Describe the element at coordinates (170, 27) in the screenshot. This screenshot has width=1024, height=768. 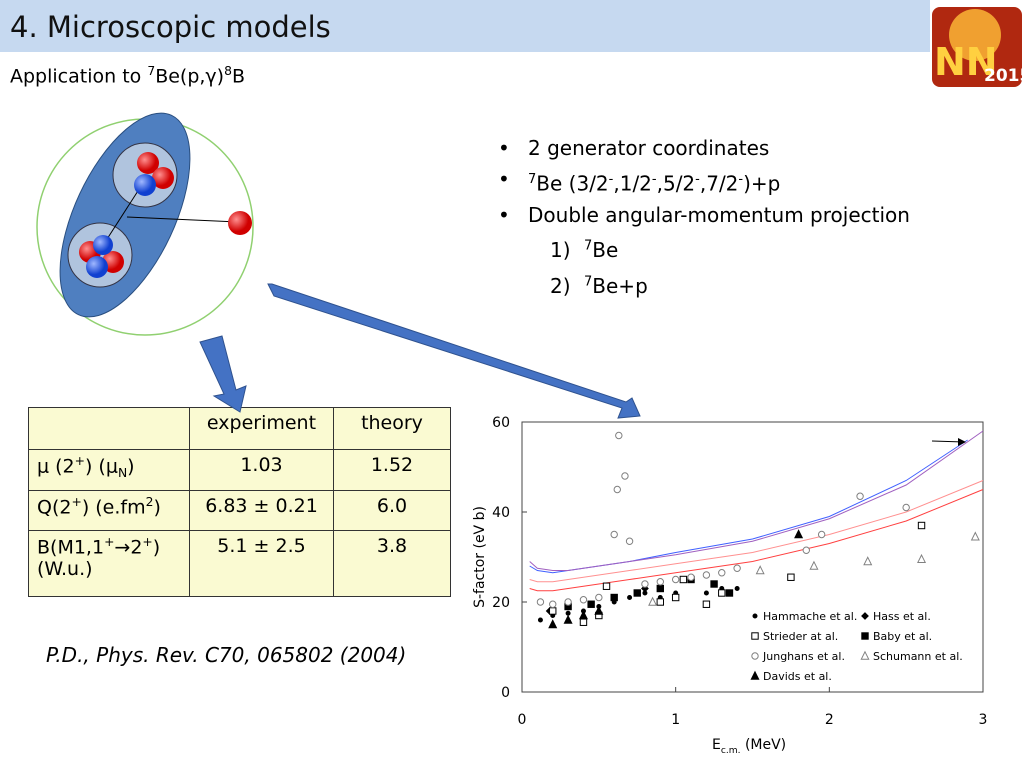
I see `slide-title: 4. Microscopic models` at that location.